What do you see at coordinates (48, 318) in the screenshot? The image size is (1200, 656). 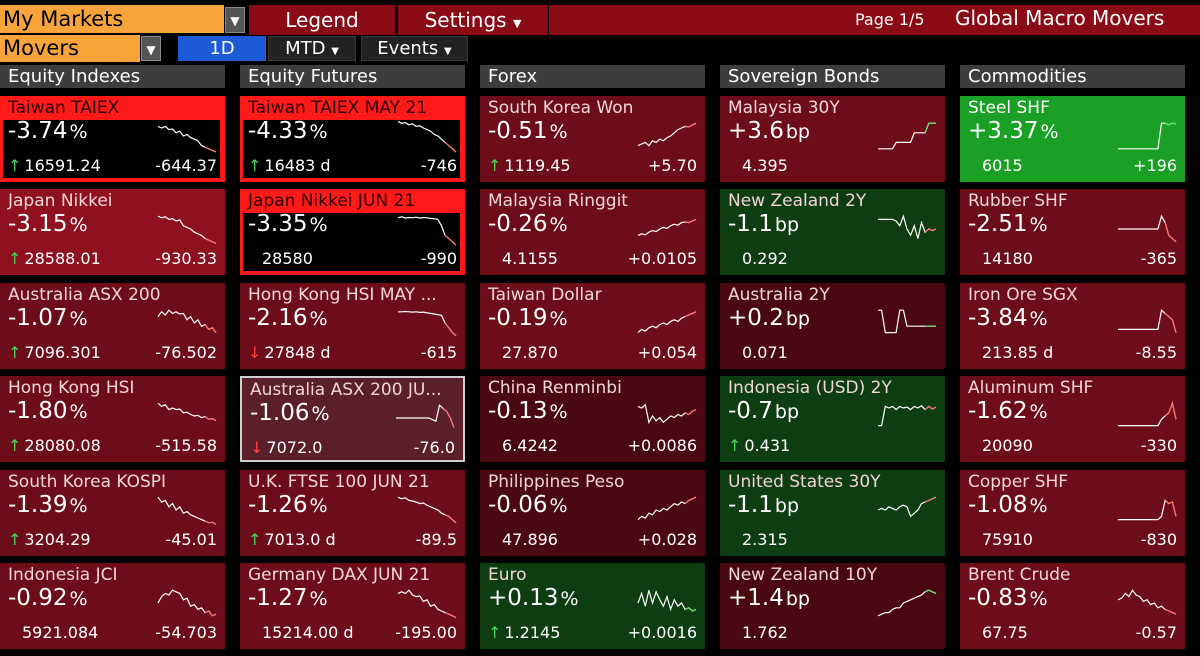 I see `change-value: -1.07%` at bounding box center [48, 318].